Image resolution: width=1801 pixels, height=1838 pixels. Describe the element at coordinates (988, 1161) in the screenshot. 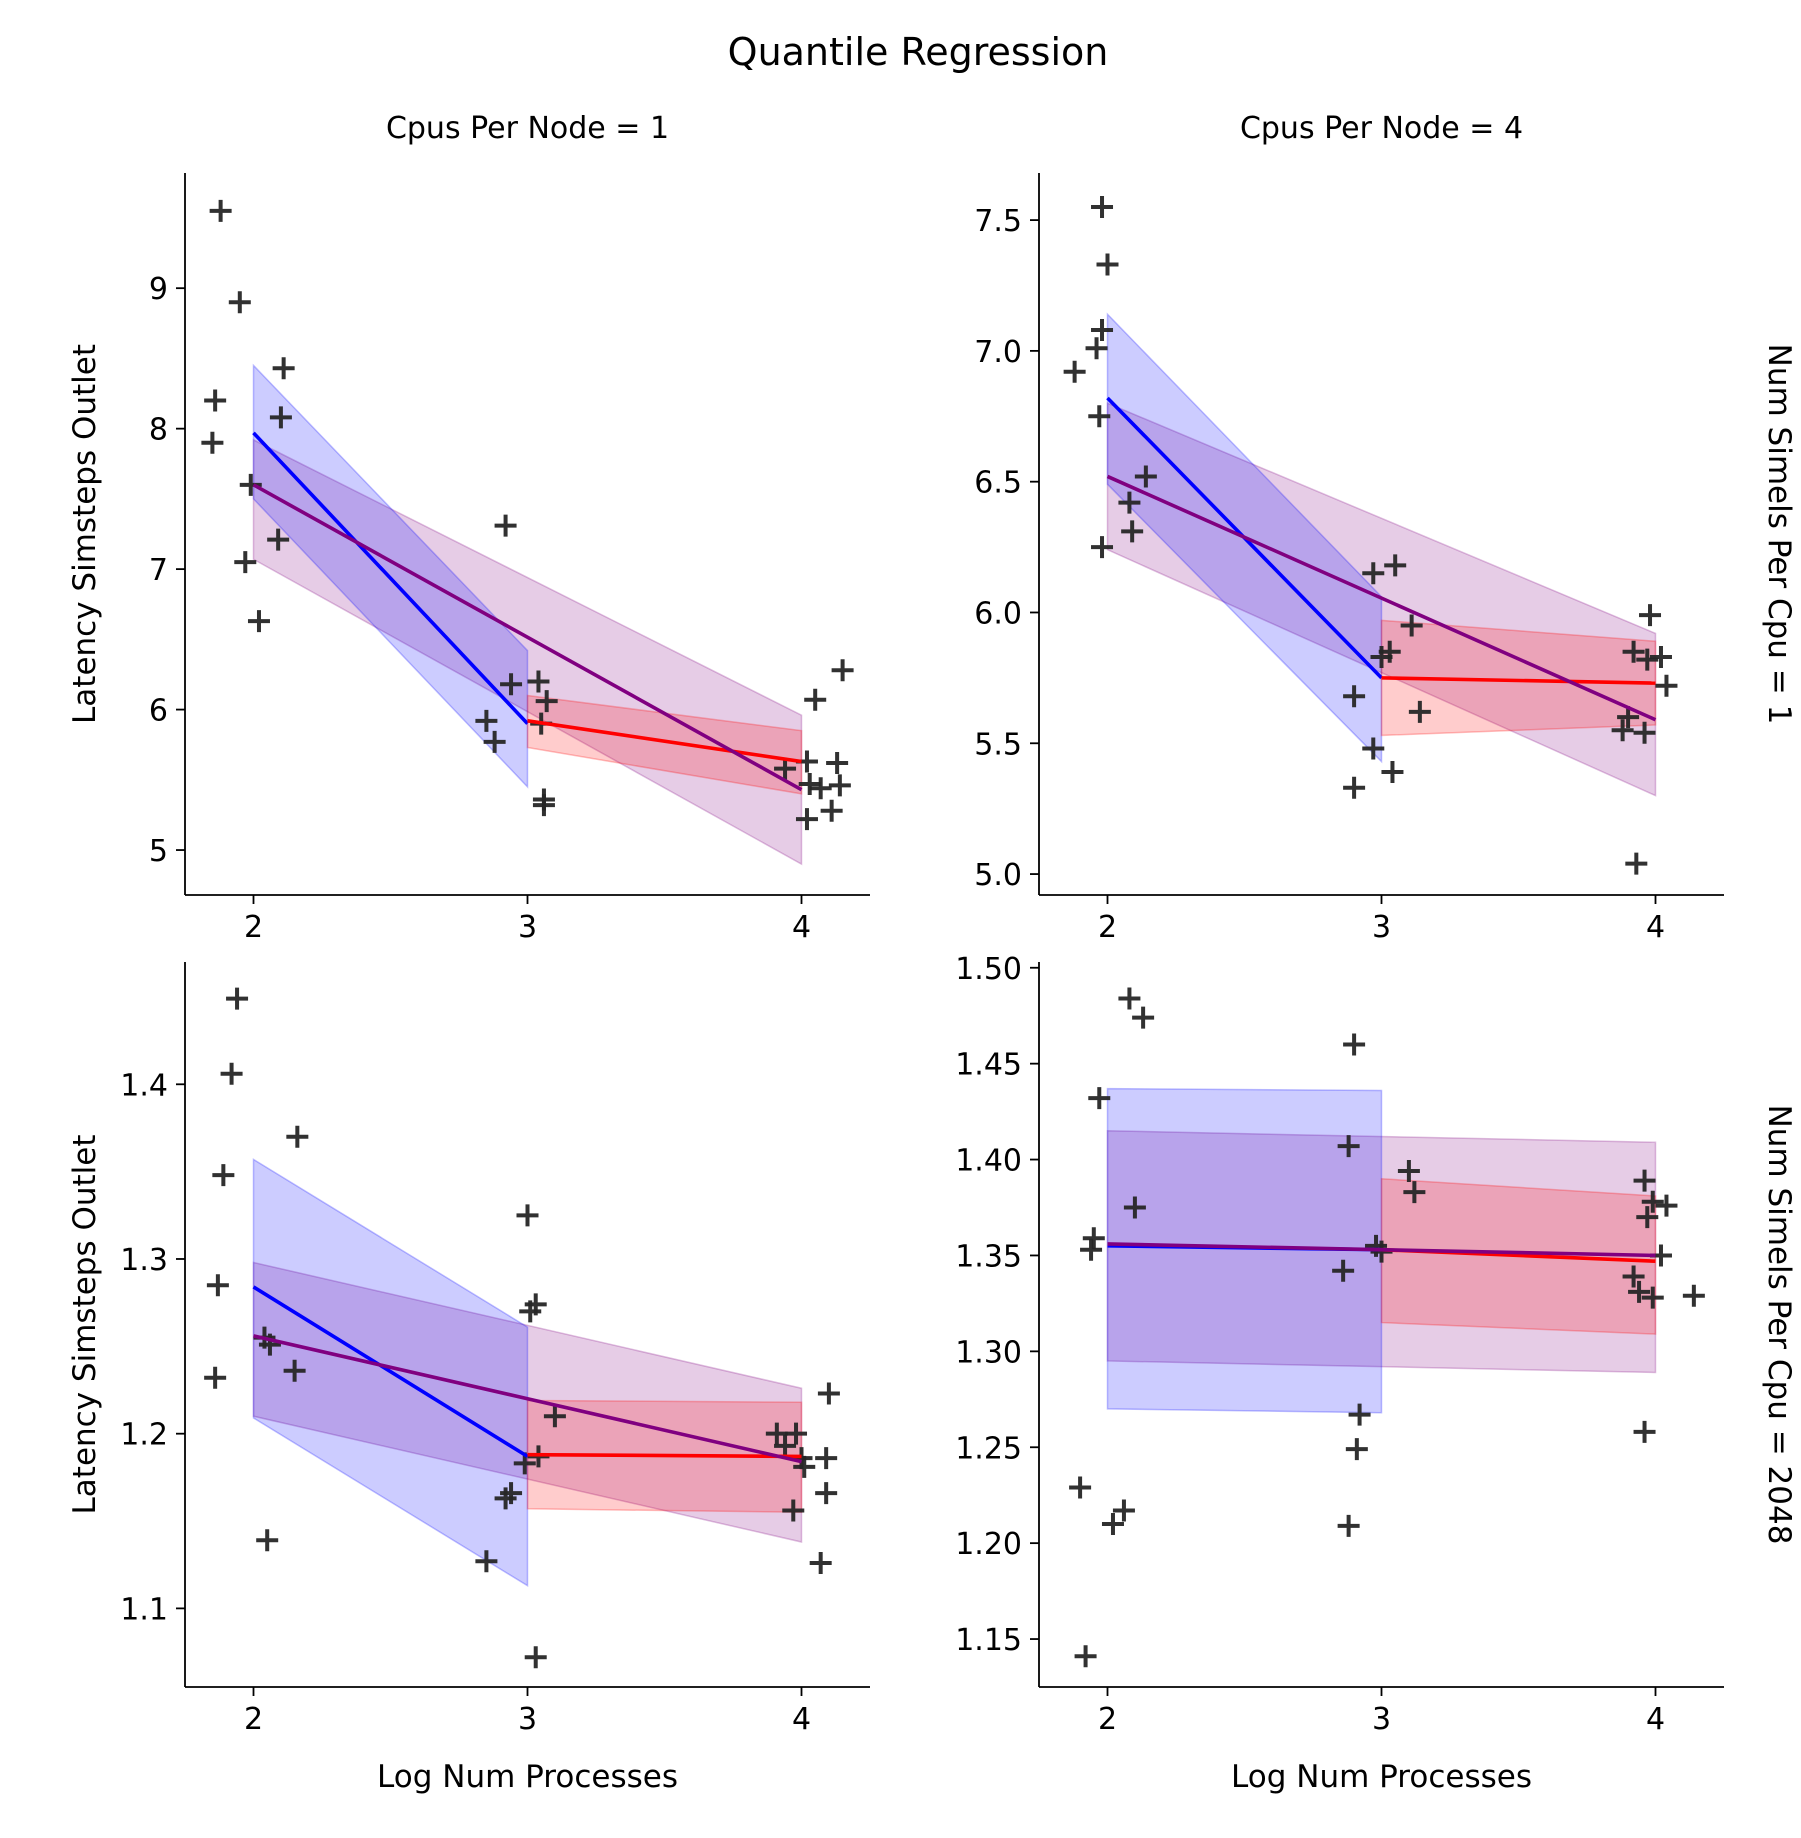

I see `y-tick-label: 1.40` at that location.